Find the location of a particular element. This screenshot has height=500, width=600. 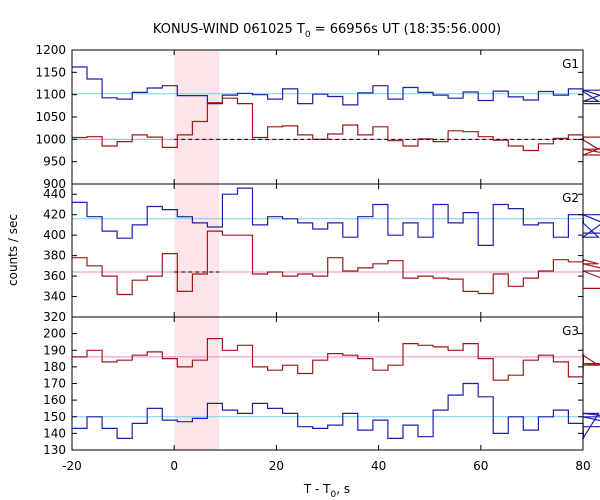

series-low-g1 is located at coordinates (336, 126).